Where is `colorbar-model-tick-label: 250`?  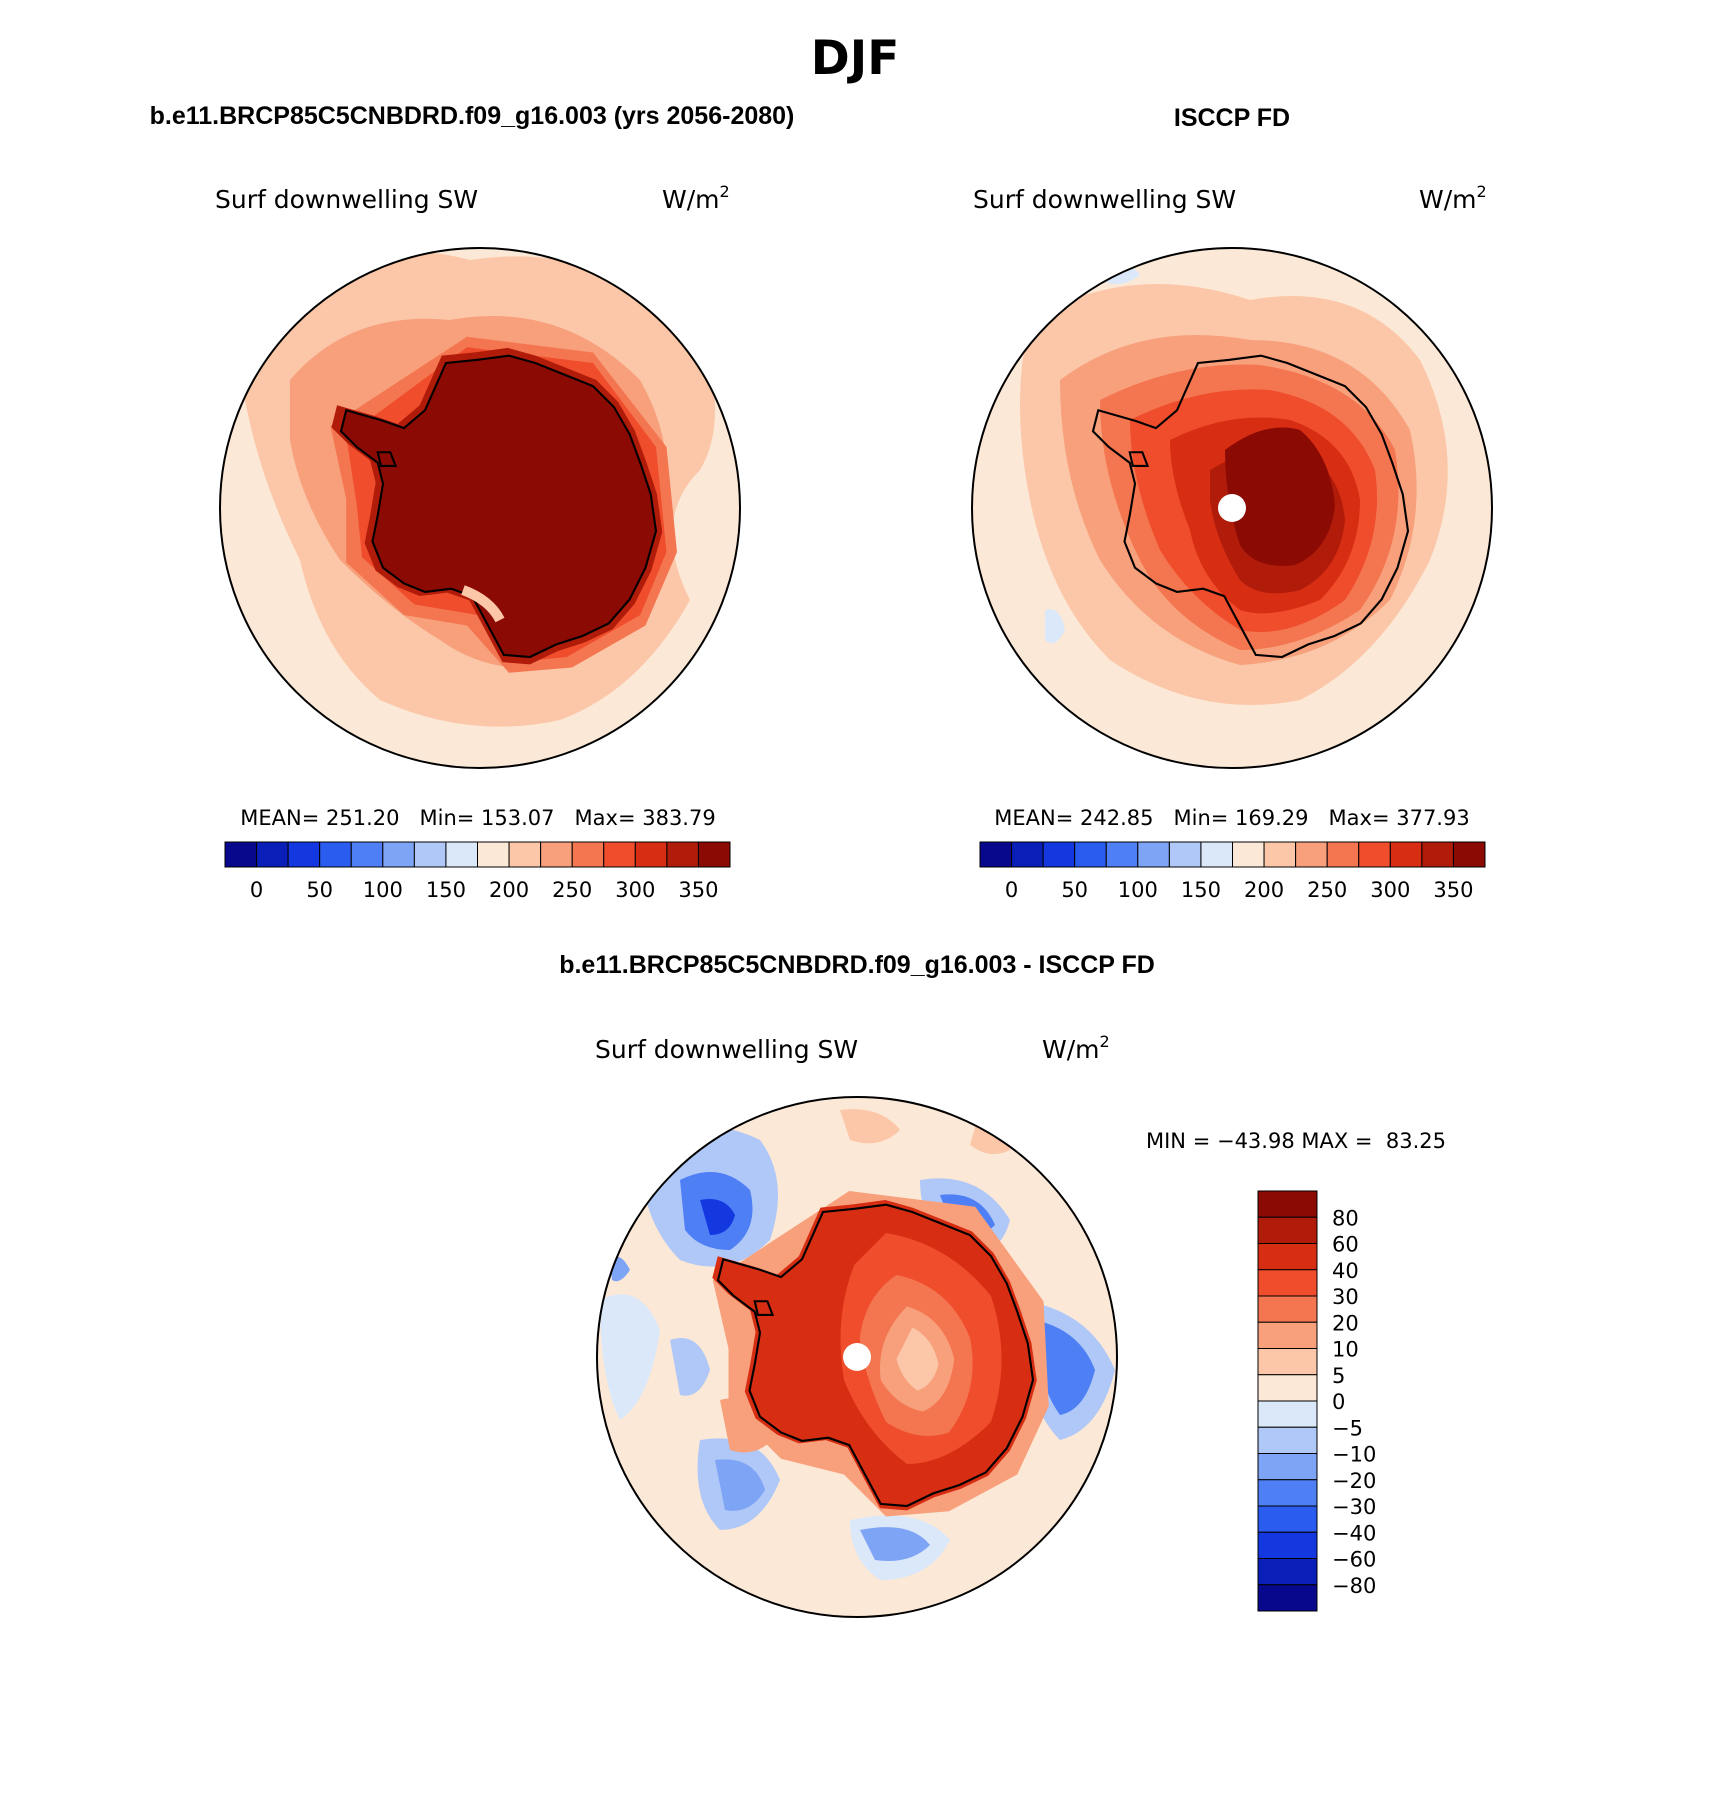
colorbar-model-tick-label: 250 is located at coordinates (572, 890).